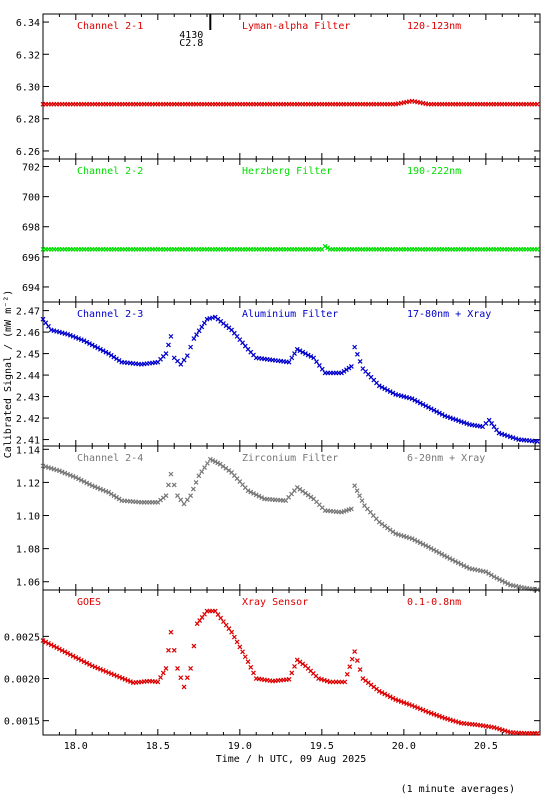 This screenshot has width=550, height=800. I want to click on data-series, so click(290, 102).